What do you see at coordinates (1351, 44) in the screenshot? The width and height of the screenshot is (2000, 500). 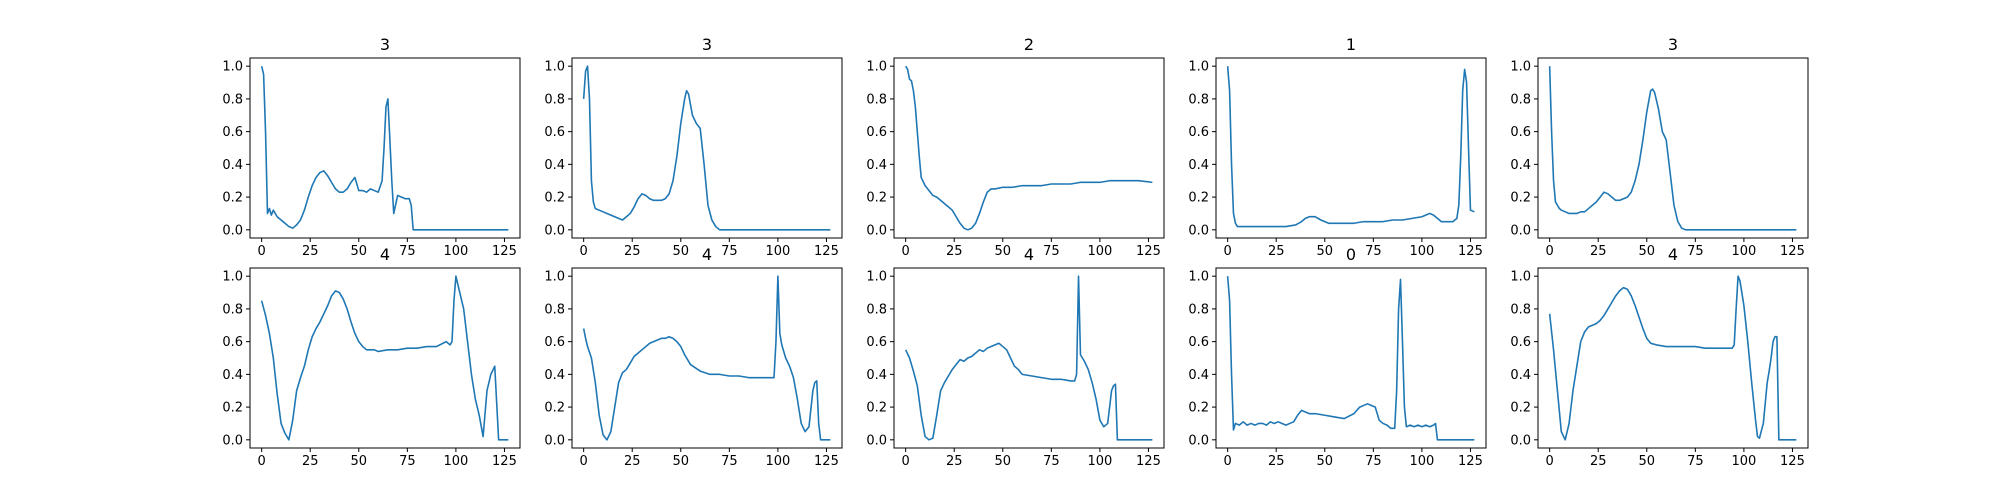 I see `subplot-title: 1` at bounding box center [1351, 44].